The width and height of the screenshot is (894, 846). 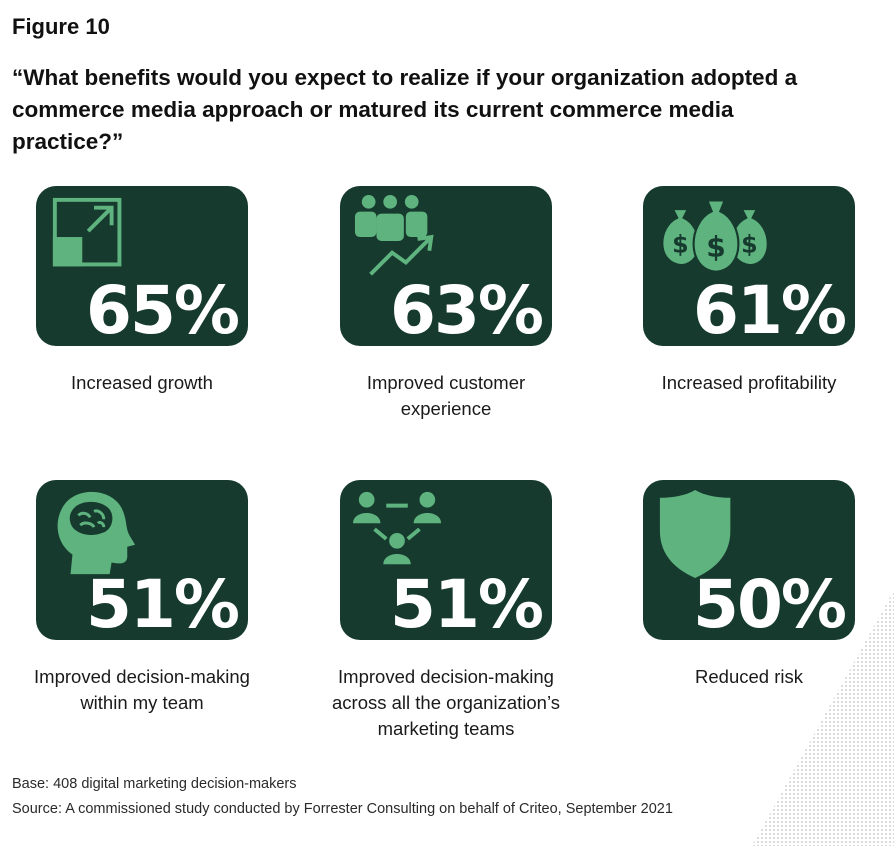 What do you see at coordinates (749, 560) in the screenshot?
I see `benefit-tile: 50%` at bounding box center [749, 560].